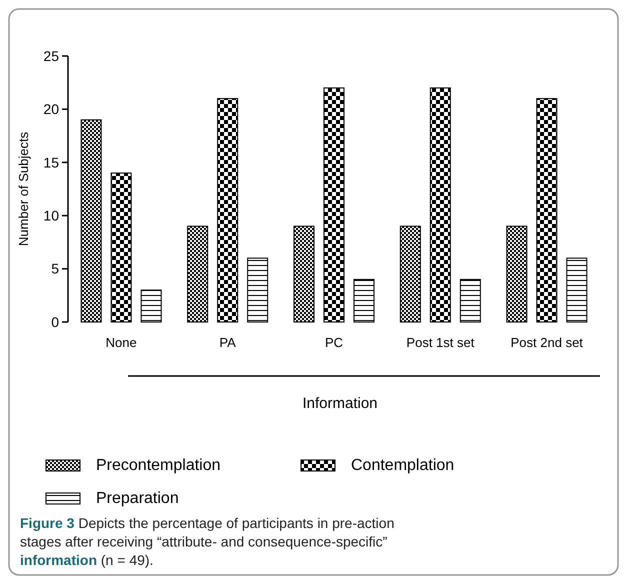 This screenshot has height=584, width=627. What do you see at coordinates (51, 162) in the screenshot?
I see `y-tick-label: 15` at bounding box center [51, 162].